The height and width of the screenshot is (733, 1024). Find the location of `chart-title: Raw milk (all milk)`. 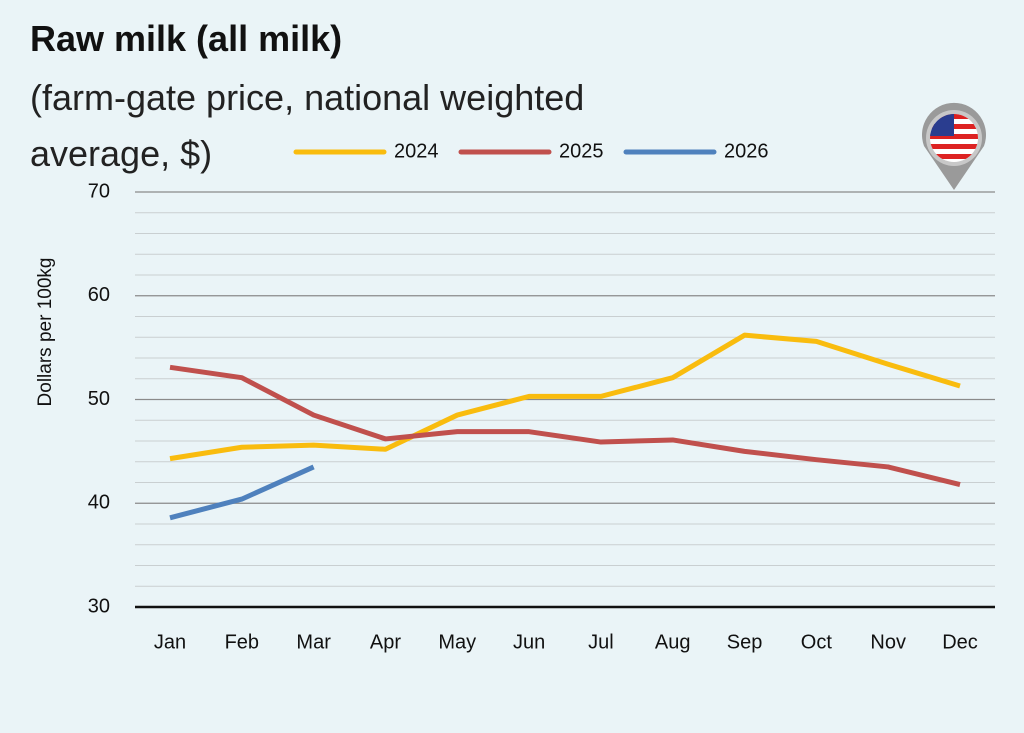

chart-title: Raw milk (all milk) is located at coordinates (186, 38).